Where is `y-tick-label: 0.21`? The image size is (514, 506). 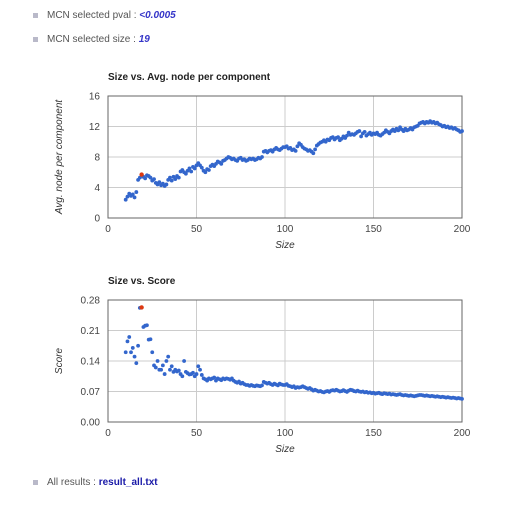 y-tick-label: 0.21 is located at coordinates (91, 331).